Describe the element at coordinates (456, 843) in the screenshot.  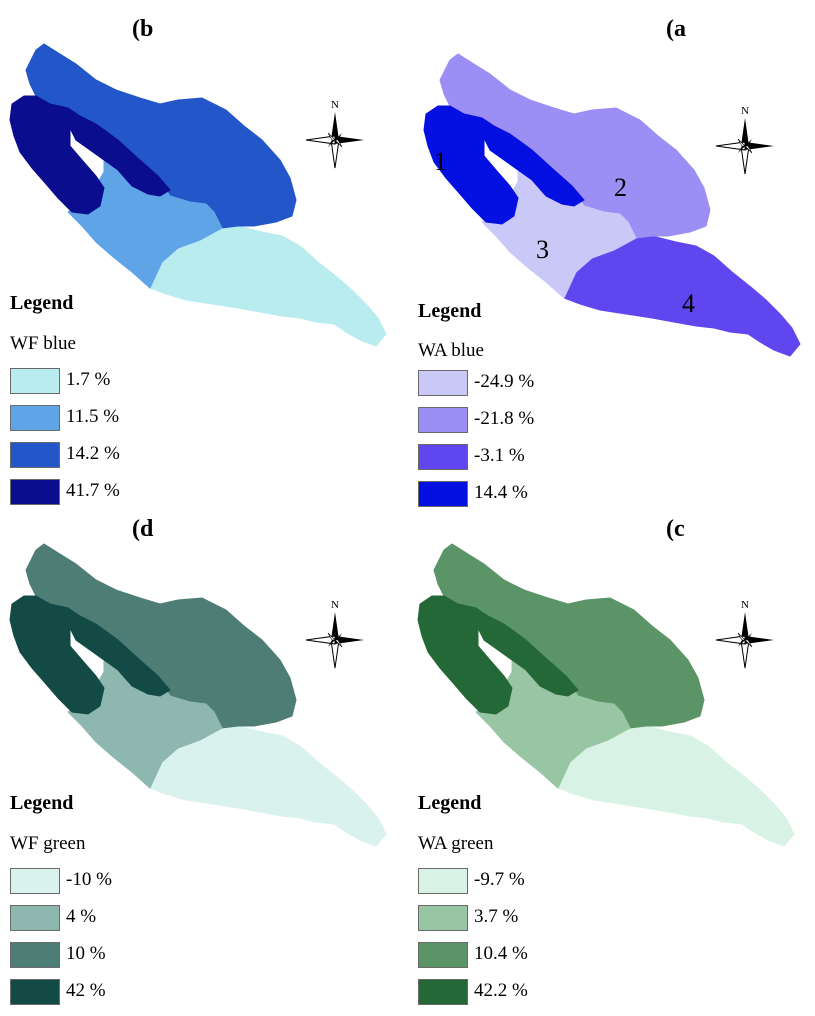
I see `legend-subtitle: WA green` at that location.